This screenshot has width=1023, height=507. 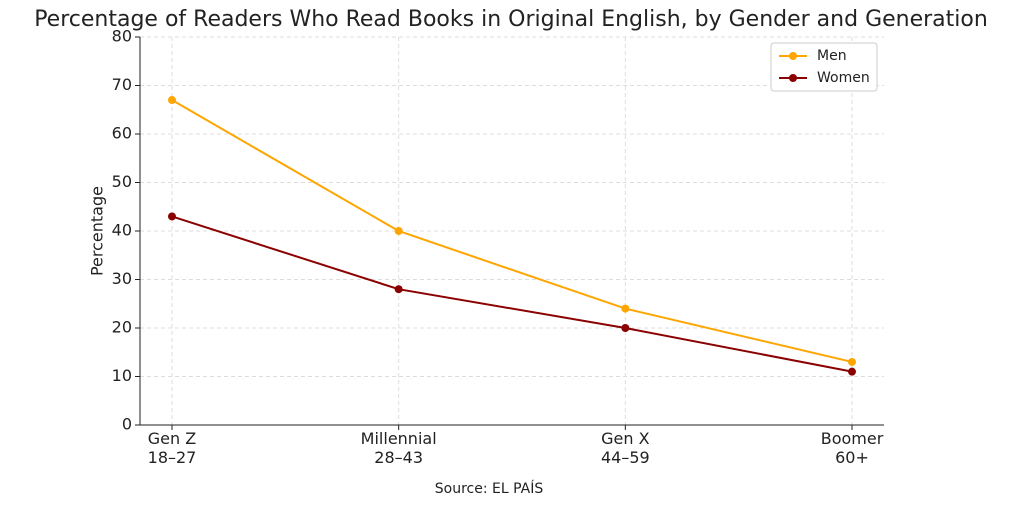 I want to click on y-tick-label: 80, so click(x=122, y=36).